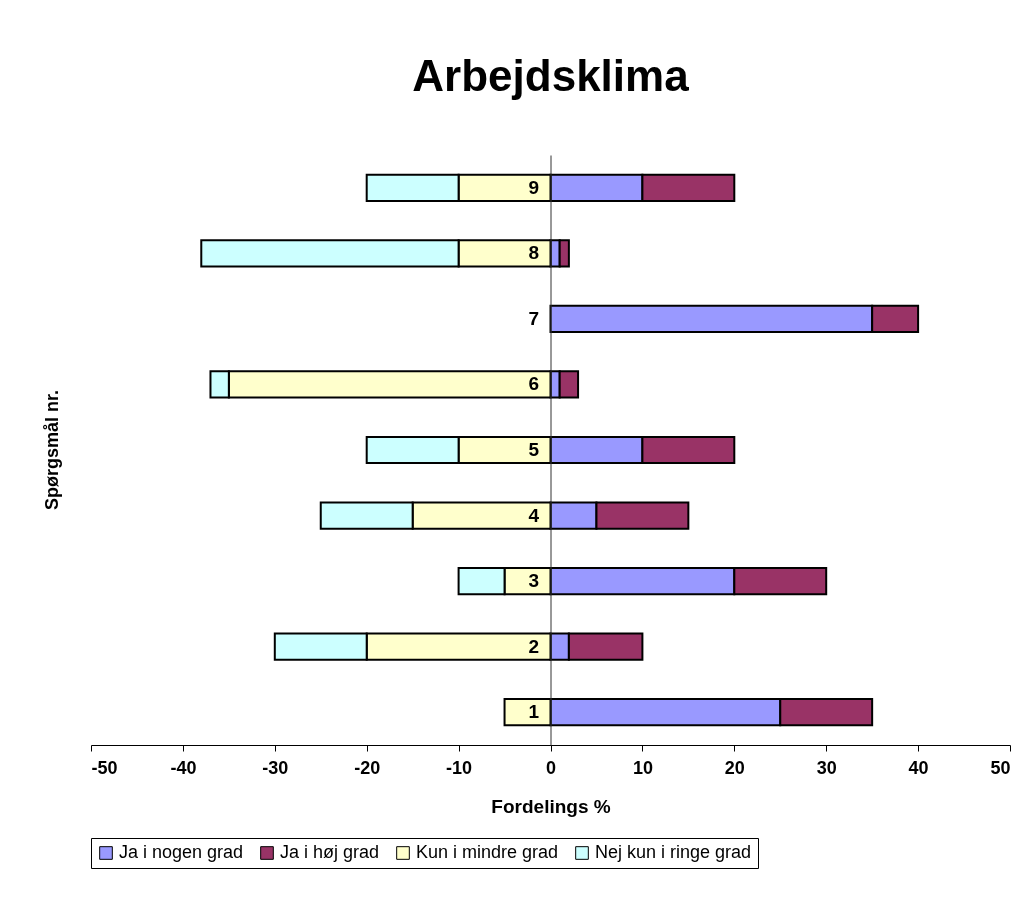 This screenshot has height=906, width=1034. Describe the element at coordinates (534, 449) in the screenshot. I see `y-tick-label: 5` at that location.